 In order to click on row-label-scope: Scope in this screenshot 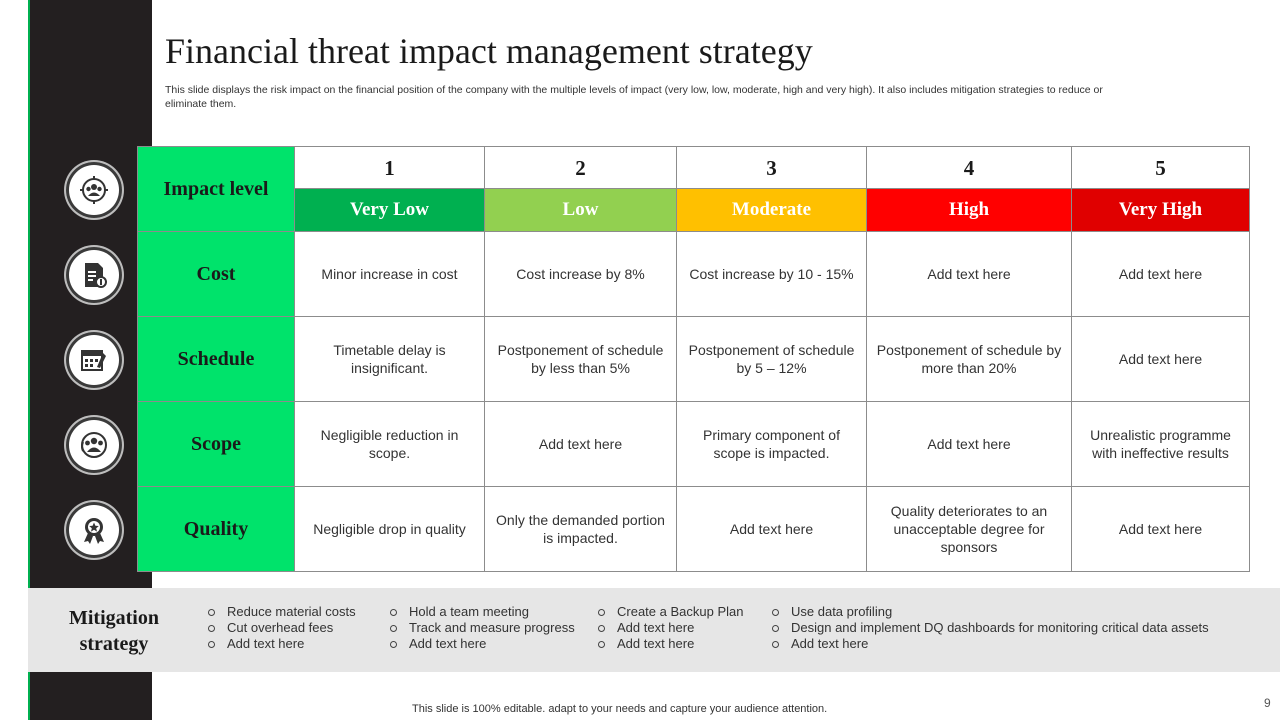, I will do `click(216, 444)`.